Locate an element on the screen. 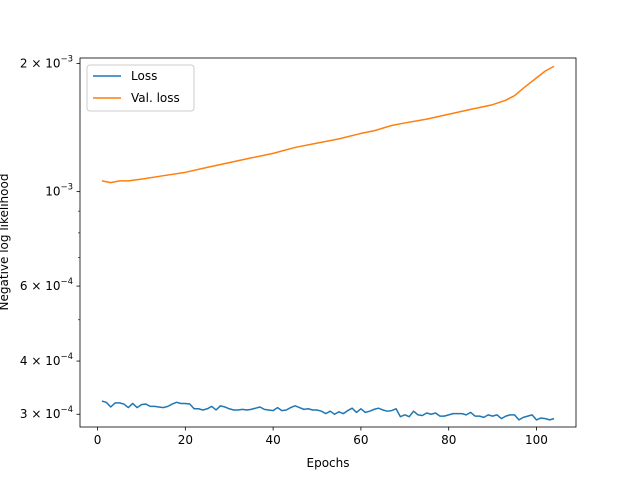  x-tick-label: 20 is located at coordinates (185, 440).